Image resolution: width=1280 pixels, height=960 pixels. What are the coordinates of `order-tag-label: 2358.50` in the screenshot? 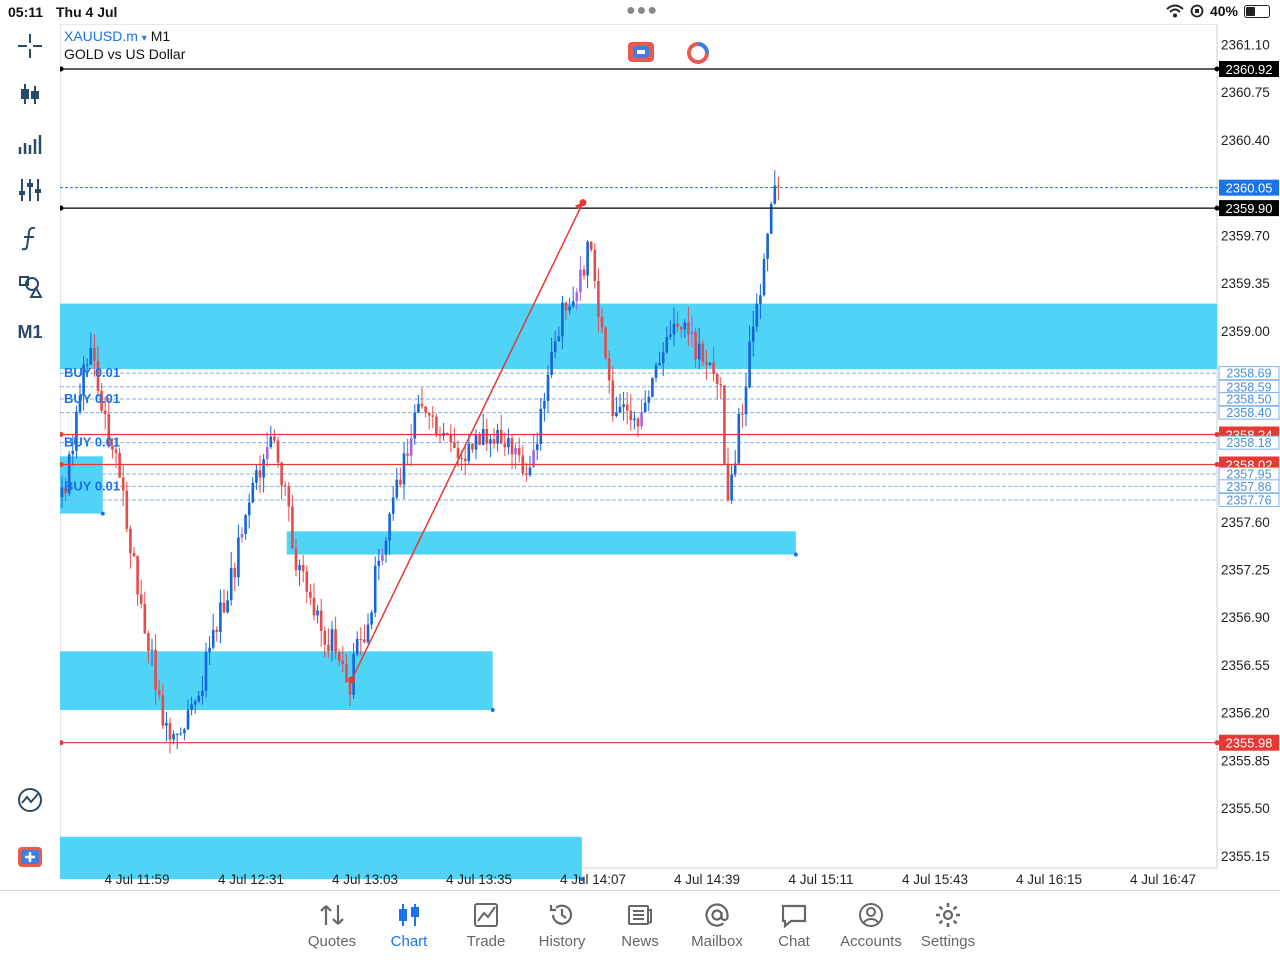 It's located at (1248, 400).